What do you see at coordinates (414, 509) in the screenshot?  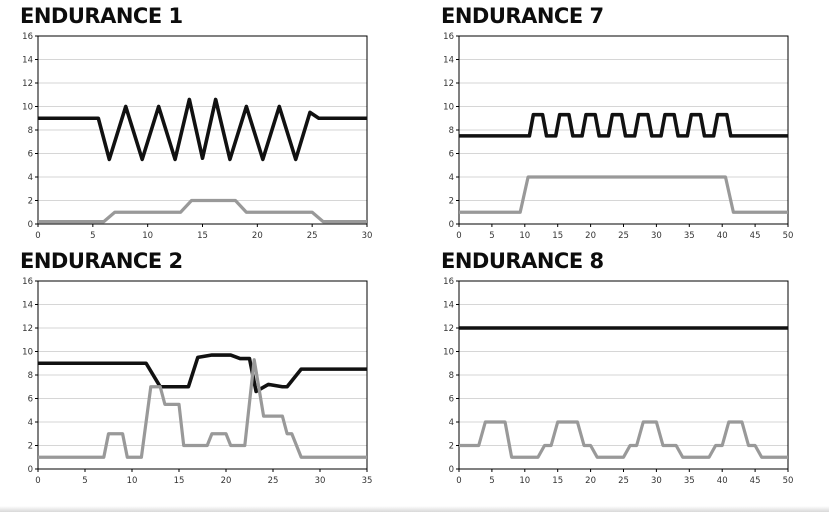 I see `page-bottom-fade` at bounding box center [414, 509].